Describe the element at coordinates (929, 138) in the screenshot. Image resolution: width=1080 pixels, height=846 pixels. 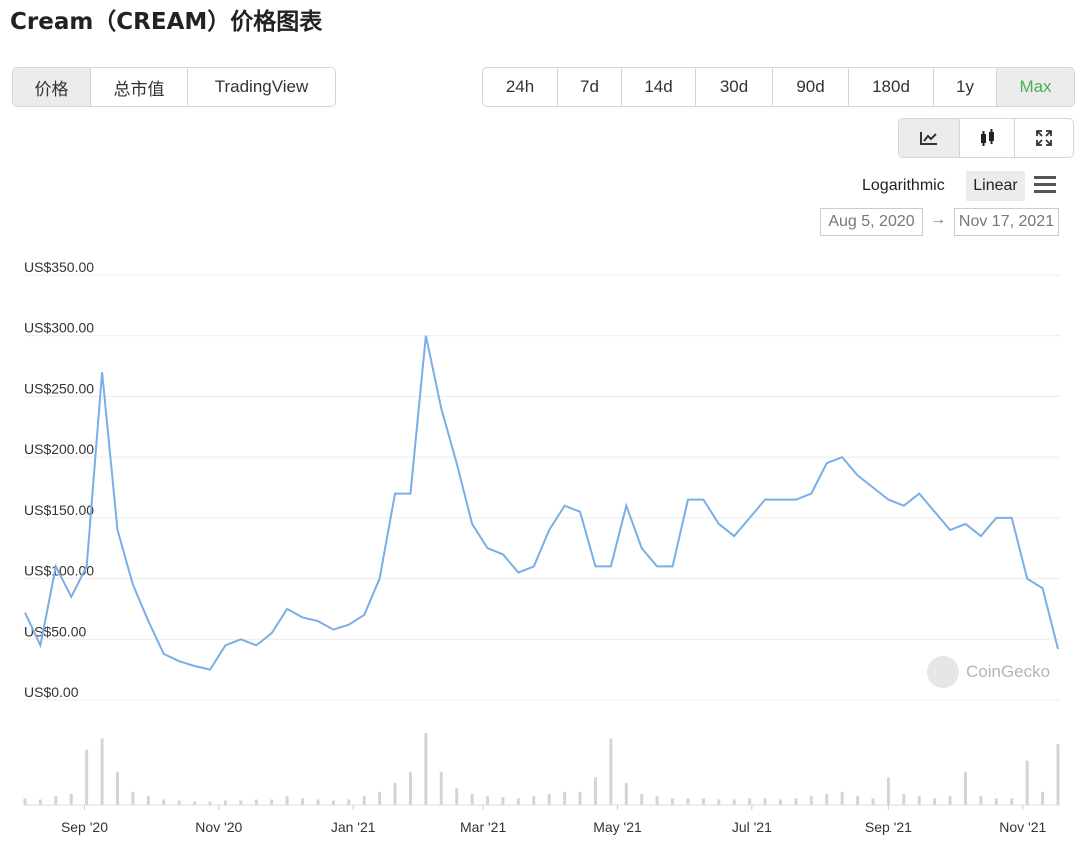
I see `line-chart-button` at that location.